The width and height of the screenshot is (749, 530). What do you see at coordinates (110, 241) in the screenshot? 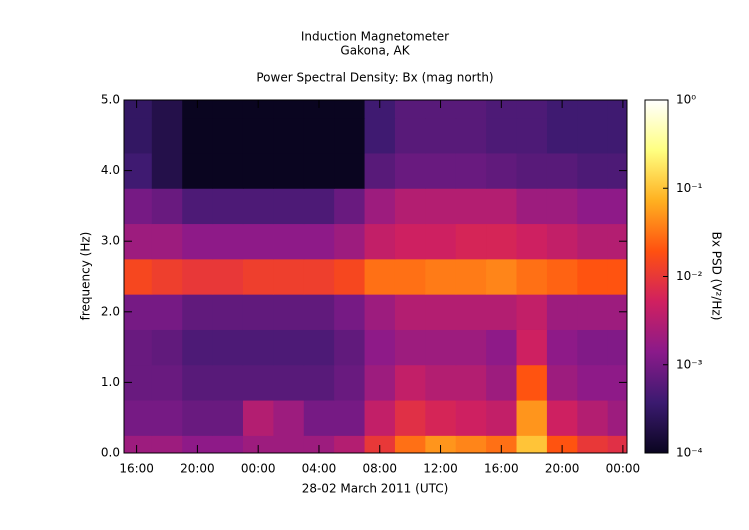
I see `y-tick-label: 3.0` at bounding box center [110, 241].